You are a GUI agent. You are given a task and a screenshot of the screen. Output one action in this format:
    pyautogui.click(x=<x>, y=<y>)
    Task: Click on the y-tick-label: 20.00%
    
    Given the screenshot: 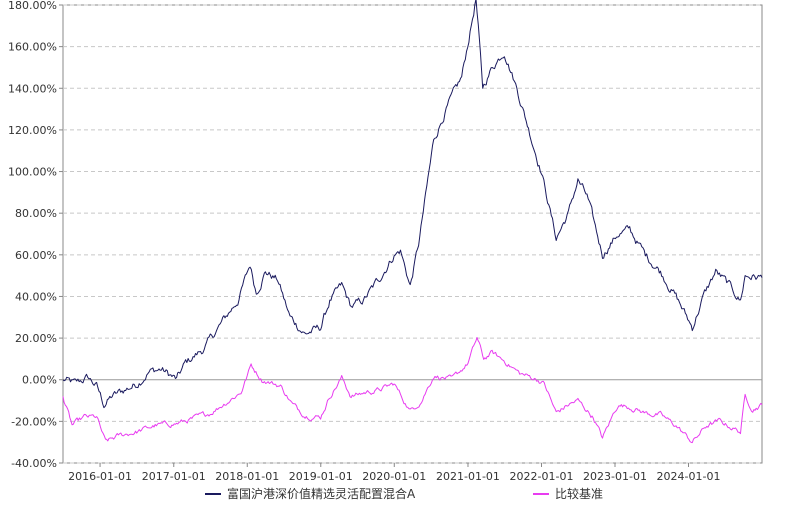 What is the action you would take?
    pyautogui.click(x=36, y=338)
    